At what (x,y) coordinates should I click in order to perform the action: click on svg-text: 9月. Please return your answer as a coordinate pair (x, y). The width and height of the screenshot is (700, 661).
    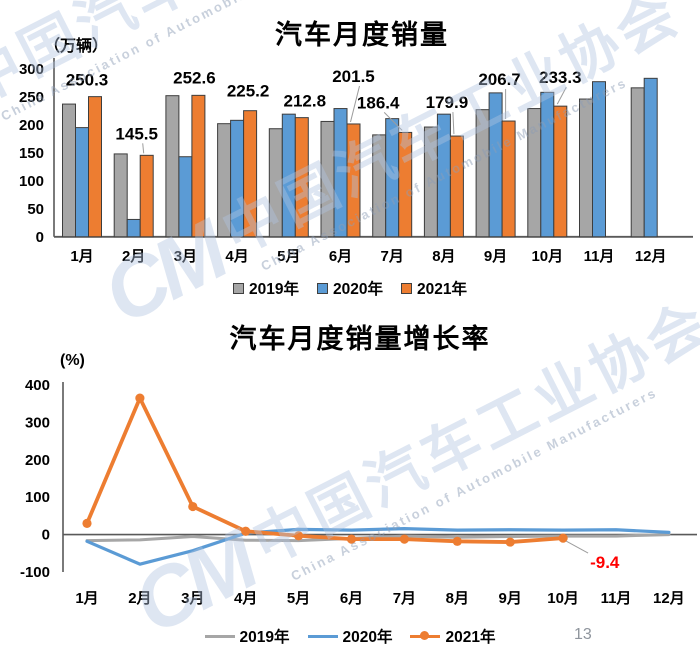
    Looking at the image, I should click on (510, 598).